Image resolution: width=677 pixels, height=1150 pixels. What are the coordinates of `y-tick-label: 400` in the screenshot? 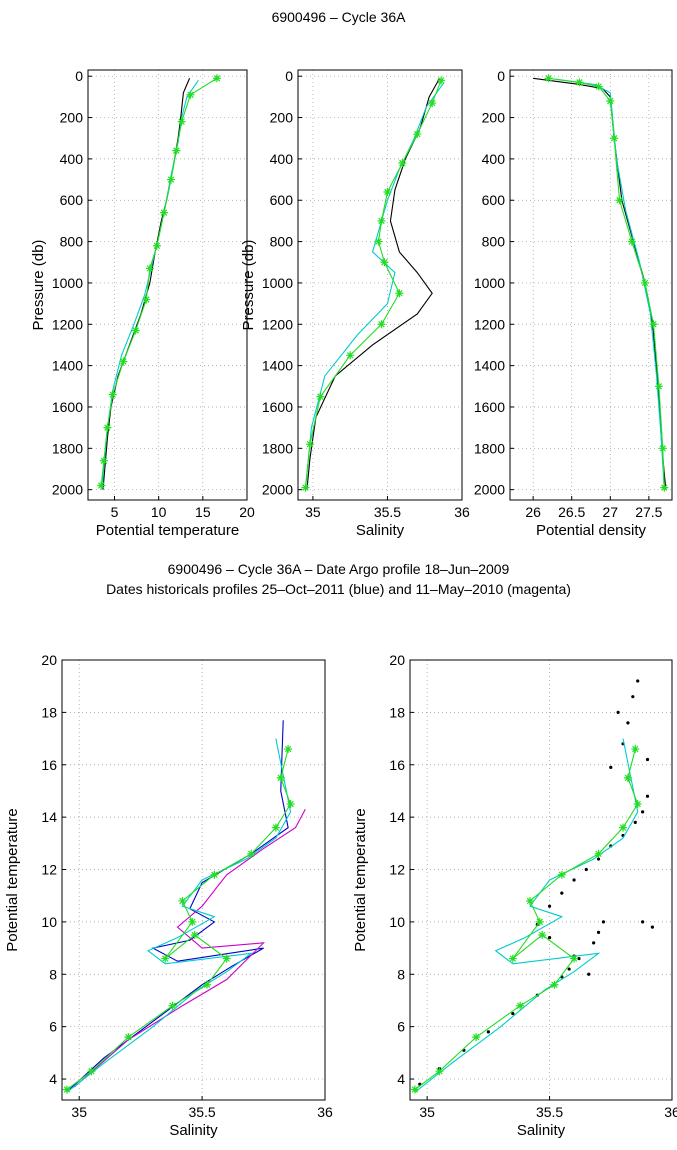 It's located at (494, 159).